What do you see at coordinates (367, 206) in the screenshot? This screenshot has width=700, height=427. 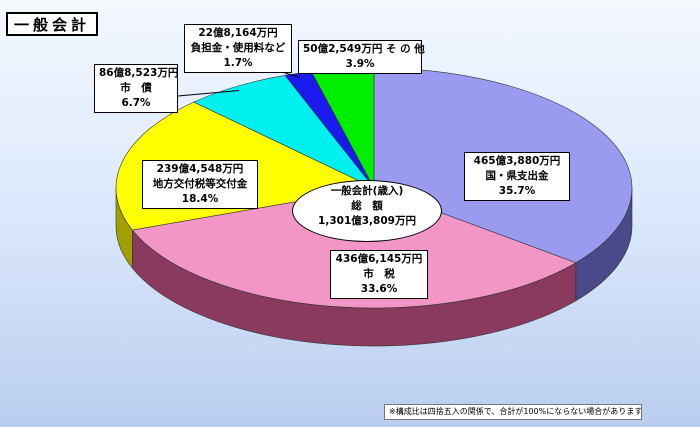 I see `total-label-line2: 総 額` at bounding box center [367, 206].